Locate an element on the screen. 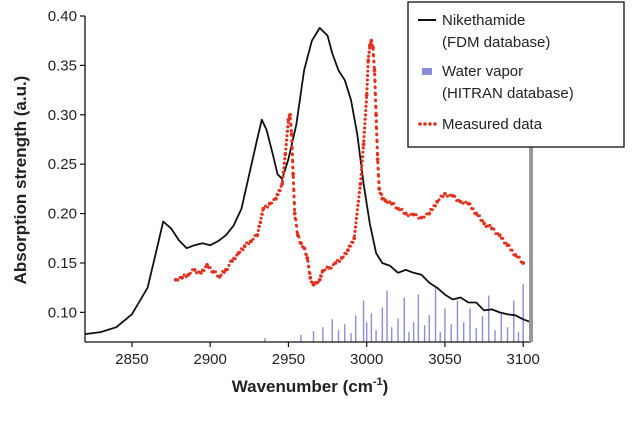 The height and width of the screenshot is (431, 640). legend-label-nikethamide-source: (FDM database) is located at coordinates (496, 42).